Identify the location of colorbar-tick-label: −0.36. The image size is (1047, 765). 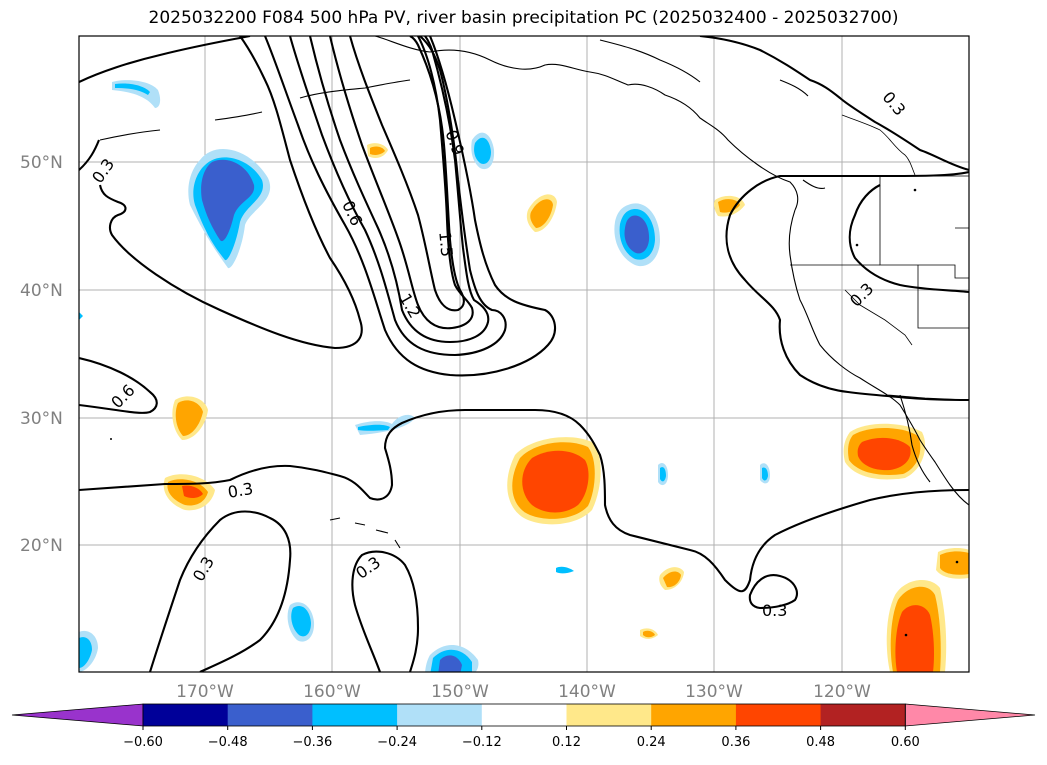
(312, 742).